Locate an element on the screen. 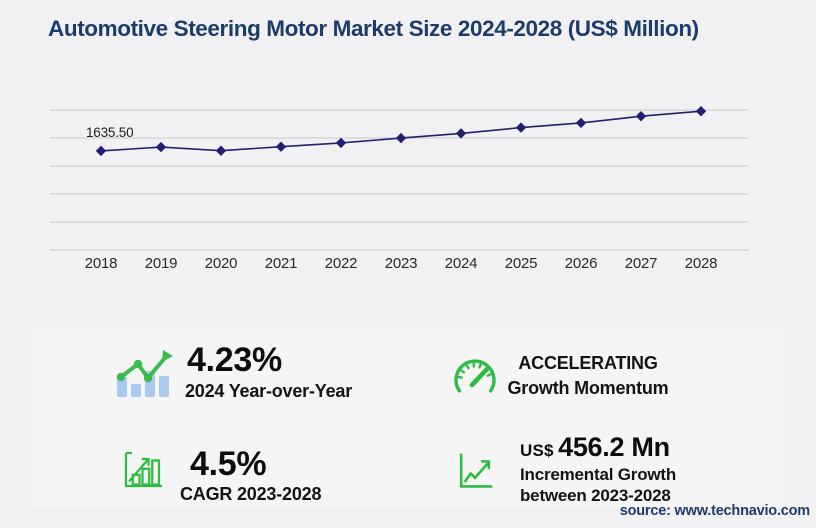  bar-line-growth-icon is located at coordinates (144, 373).